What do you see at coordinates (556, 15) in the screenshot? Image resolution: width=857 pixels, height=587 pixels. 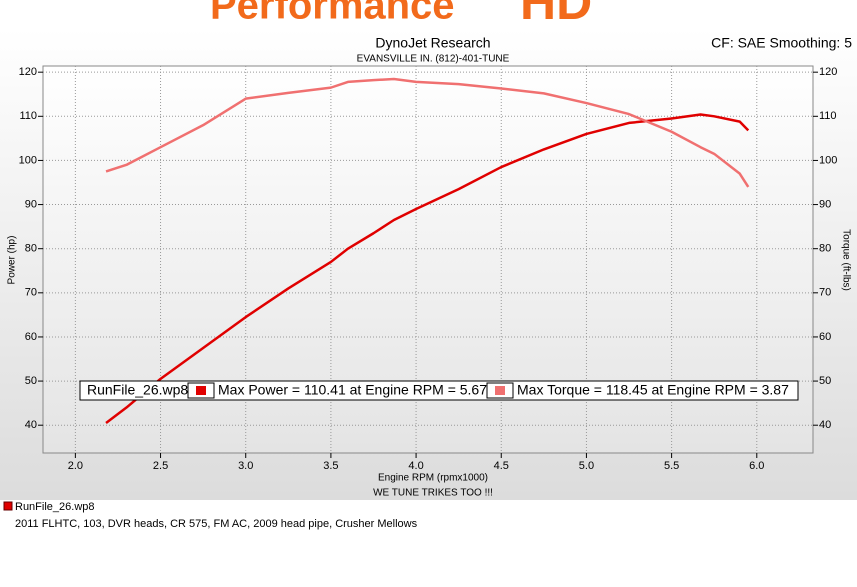 I see `banner-logo: HD` at bounding box center [556, 15].